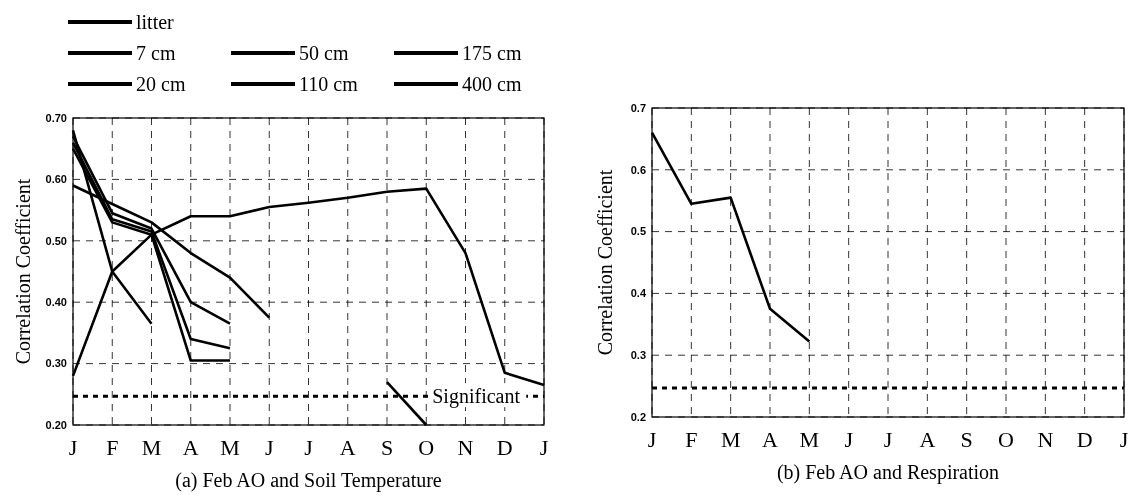 The height and width of the screenshot is (496, 1133). What do you see at coordinates (155, 22) in the screenshot?
I see `legend-label: litter` at bounding box center [155, 22].